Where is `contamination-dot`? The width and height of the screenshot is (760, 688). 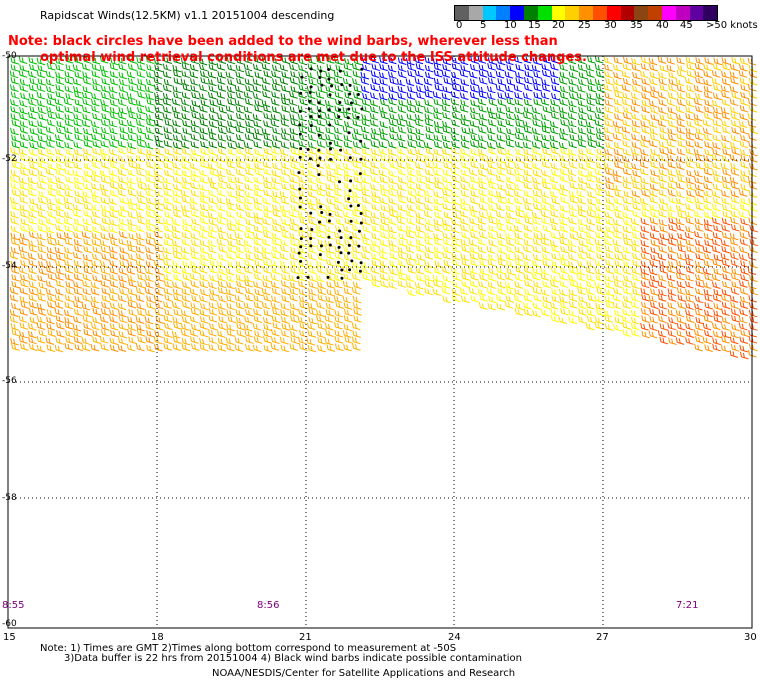
contamination-dot is located at coordinates (340, 102).